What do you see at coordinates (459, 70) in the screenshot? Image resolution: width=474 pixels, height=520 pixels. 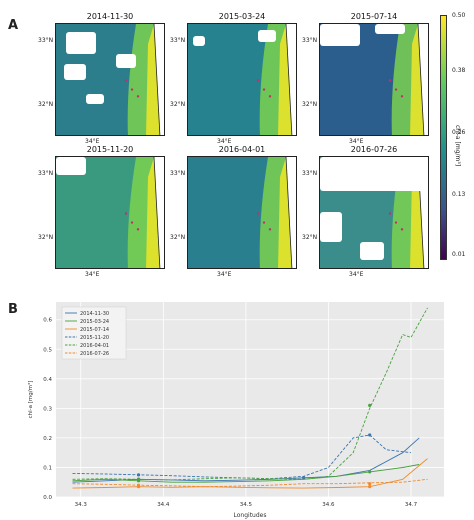 I see `colorbar-tick-label: 0.38` at bounding box center [459, 70].